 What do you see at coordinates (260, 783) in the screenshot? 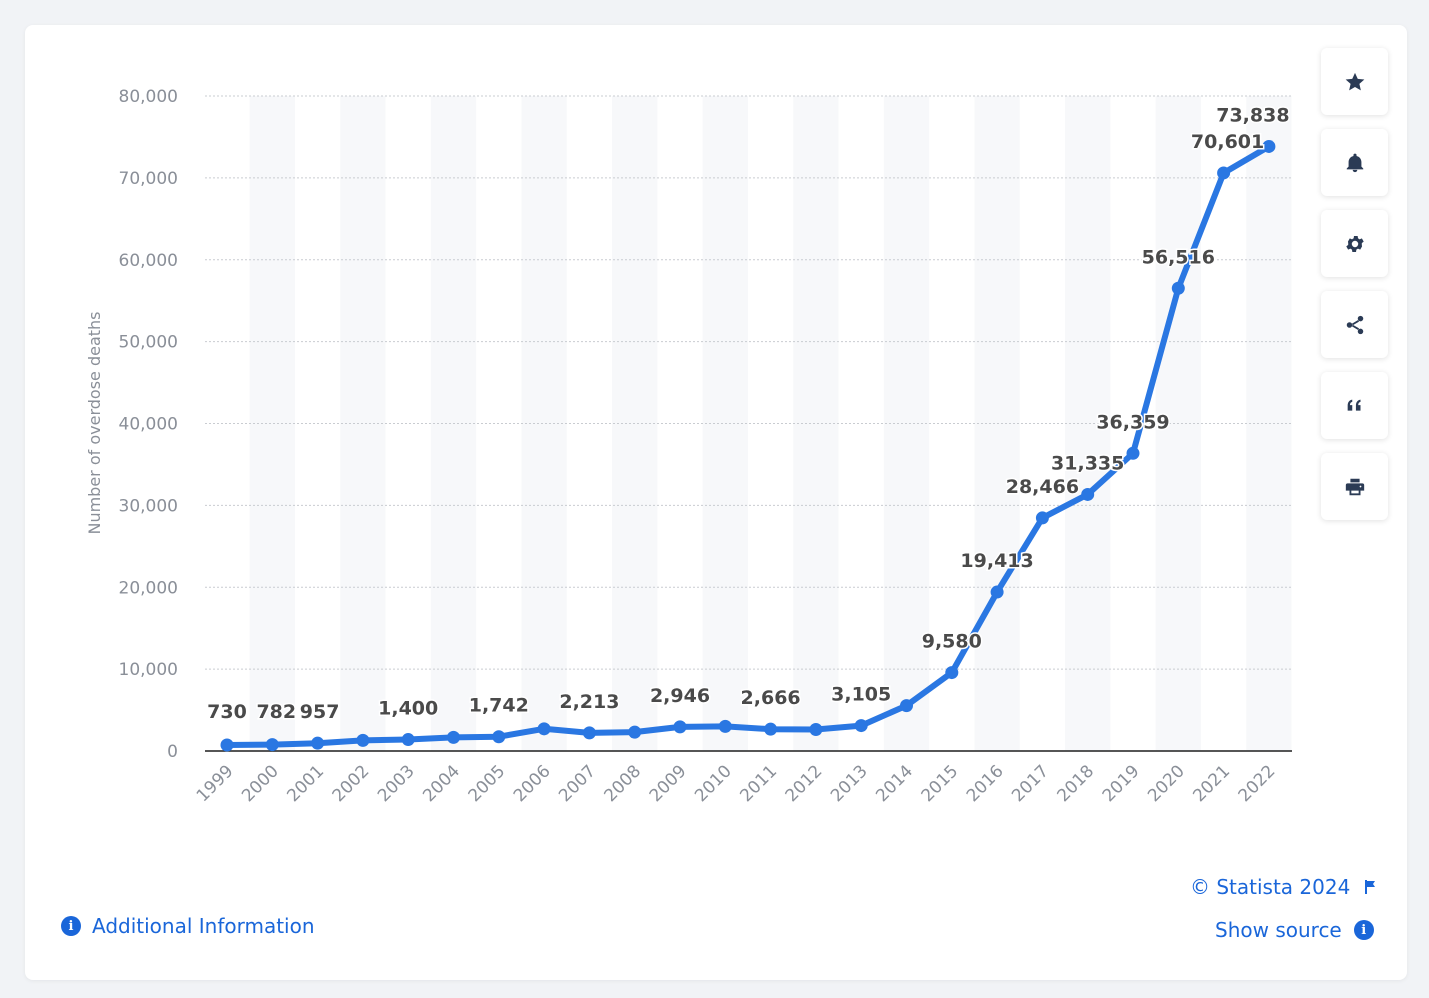
I see `x-tick-label: 2000` at bounding box center [260, 783].